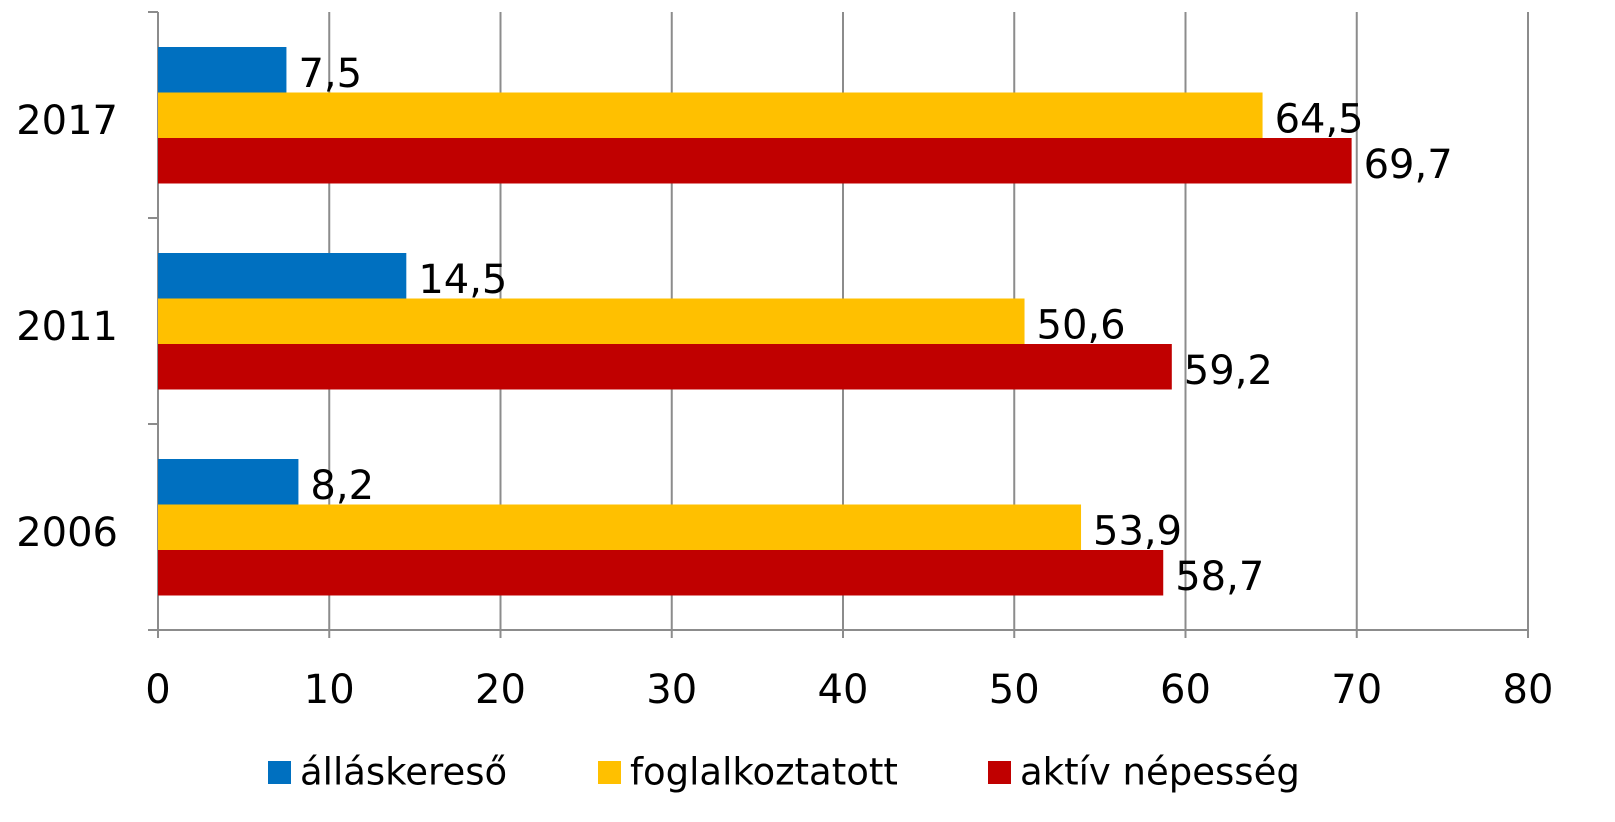 The height and width of the screenshot is (822, 1615). Describe the element at coordinates (1408, 165) in the screenshot. I see `value-label: 69,7` at that location.